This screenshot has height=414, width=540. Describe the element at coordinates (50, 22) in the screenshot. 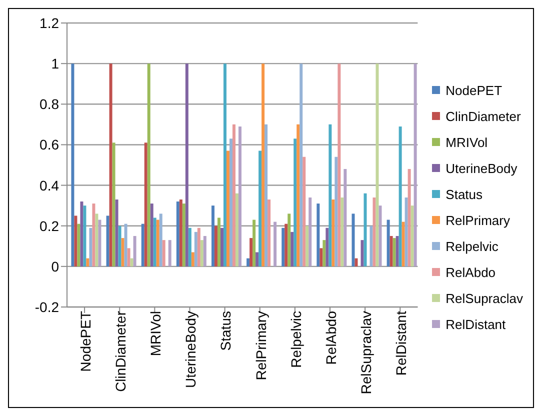

I see `y-tick-label: 1.2` at that location.